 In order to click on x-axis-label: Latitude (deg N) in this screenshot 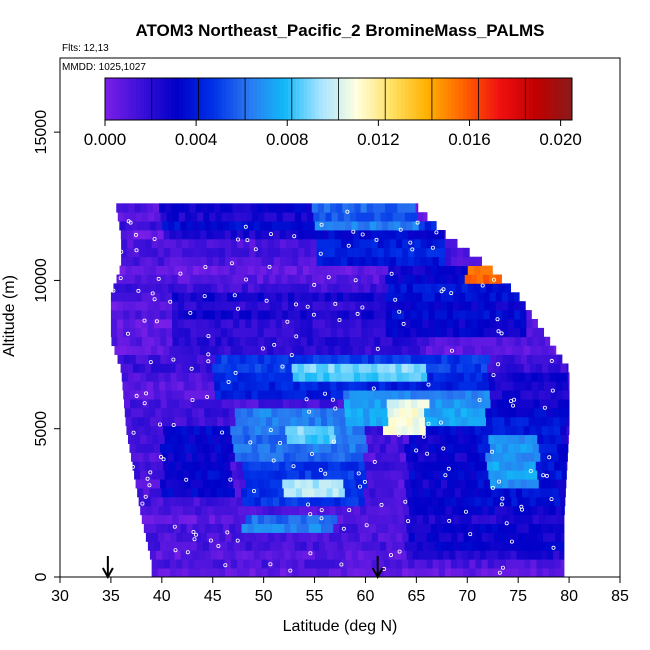, I will do `click(340, 626)`.